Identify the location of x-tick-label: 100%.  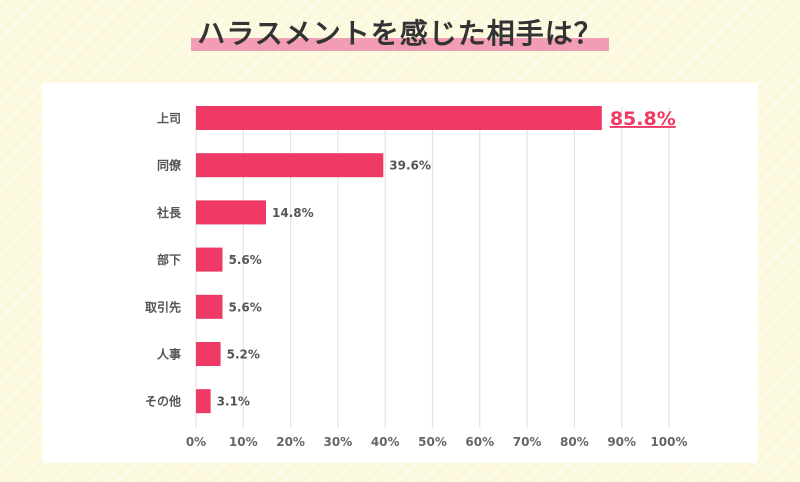
(668, 442).